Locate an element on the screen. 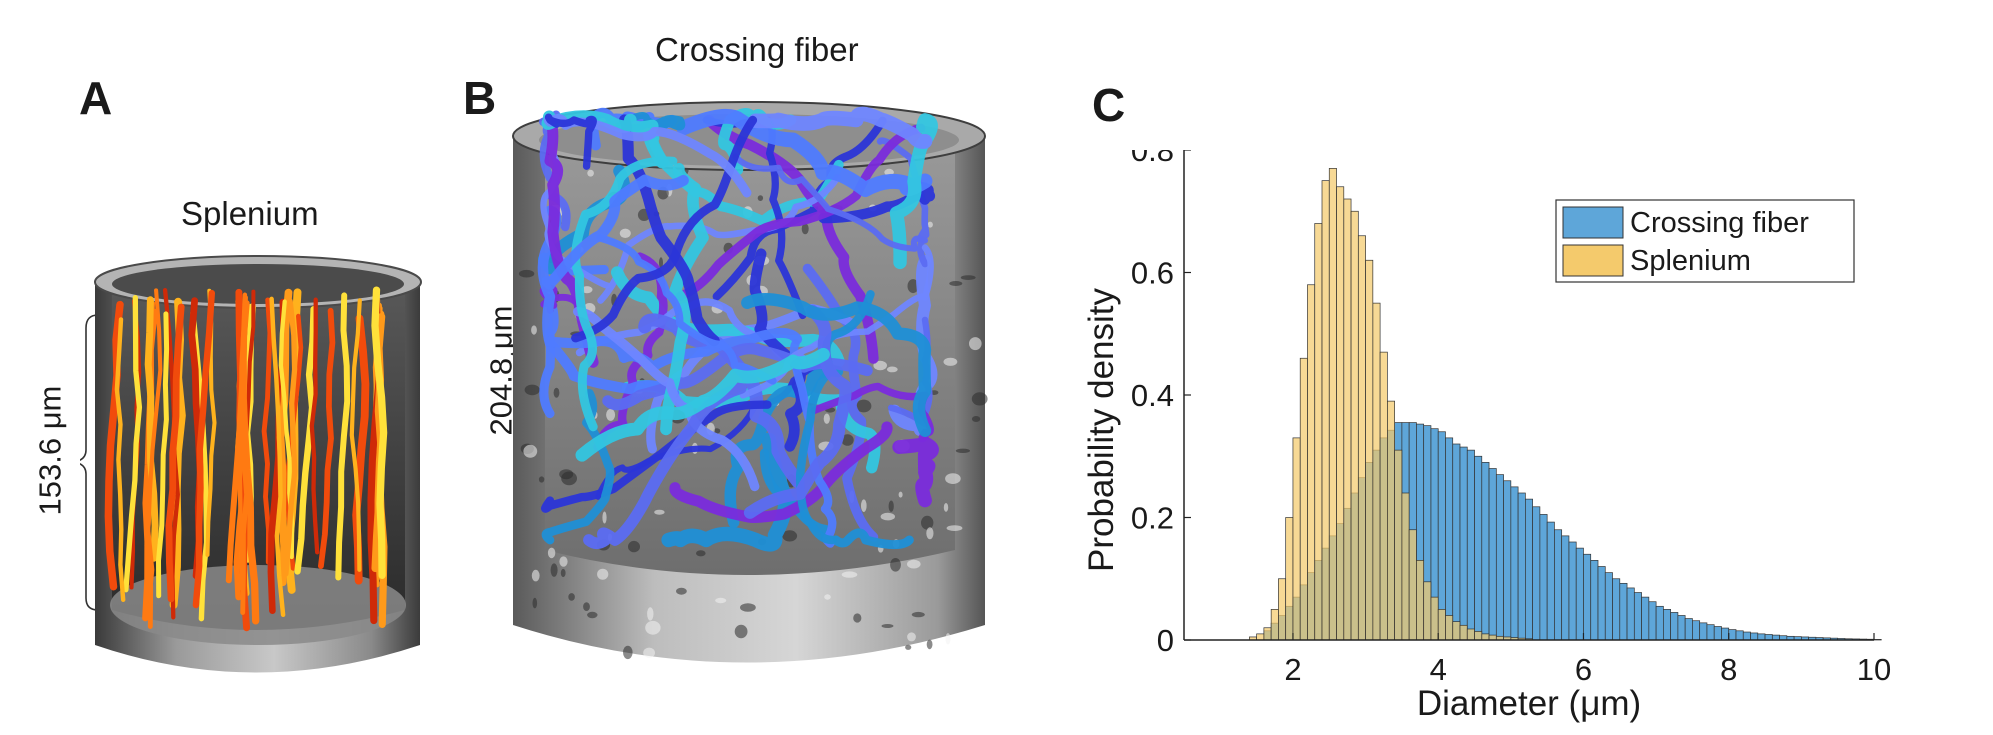 The image size is (1993, 735). splenium-bars is located at coordinates (1391, 404).